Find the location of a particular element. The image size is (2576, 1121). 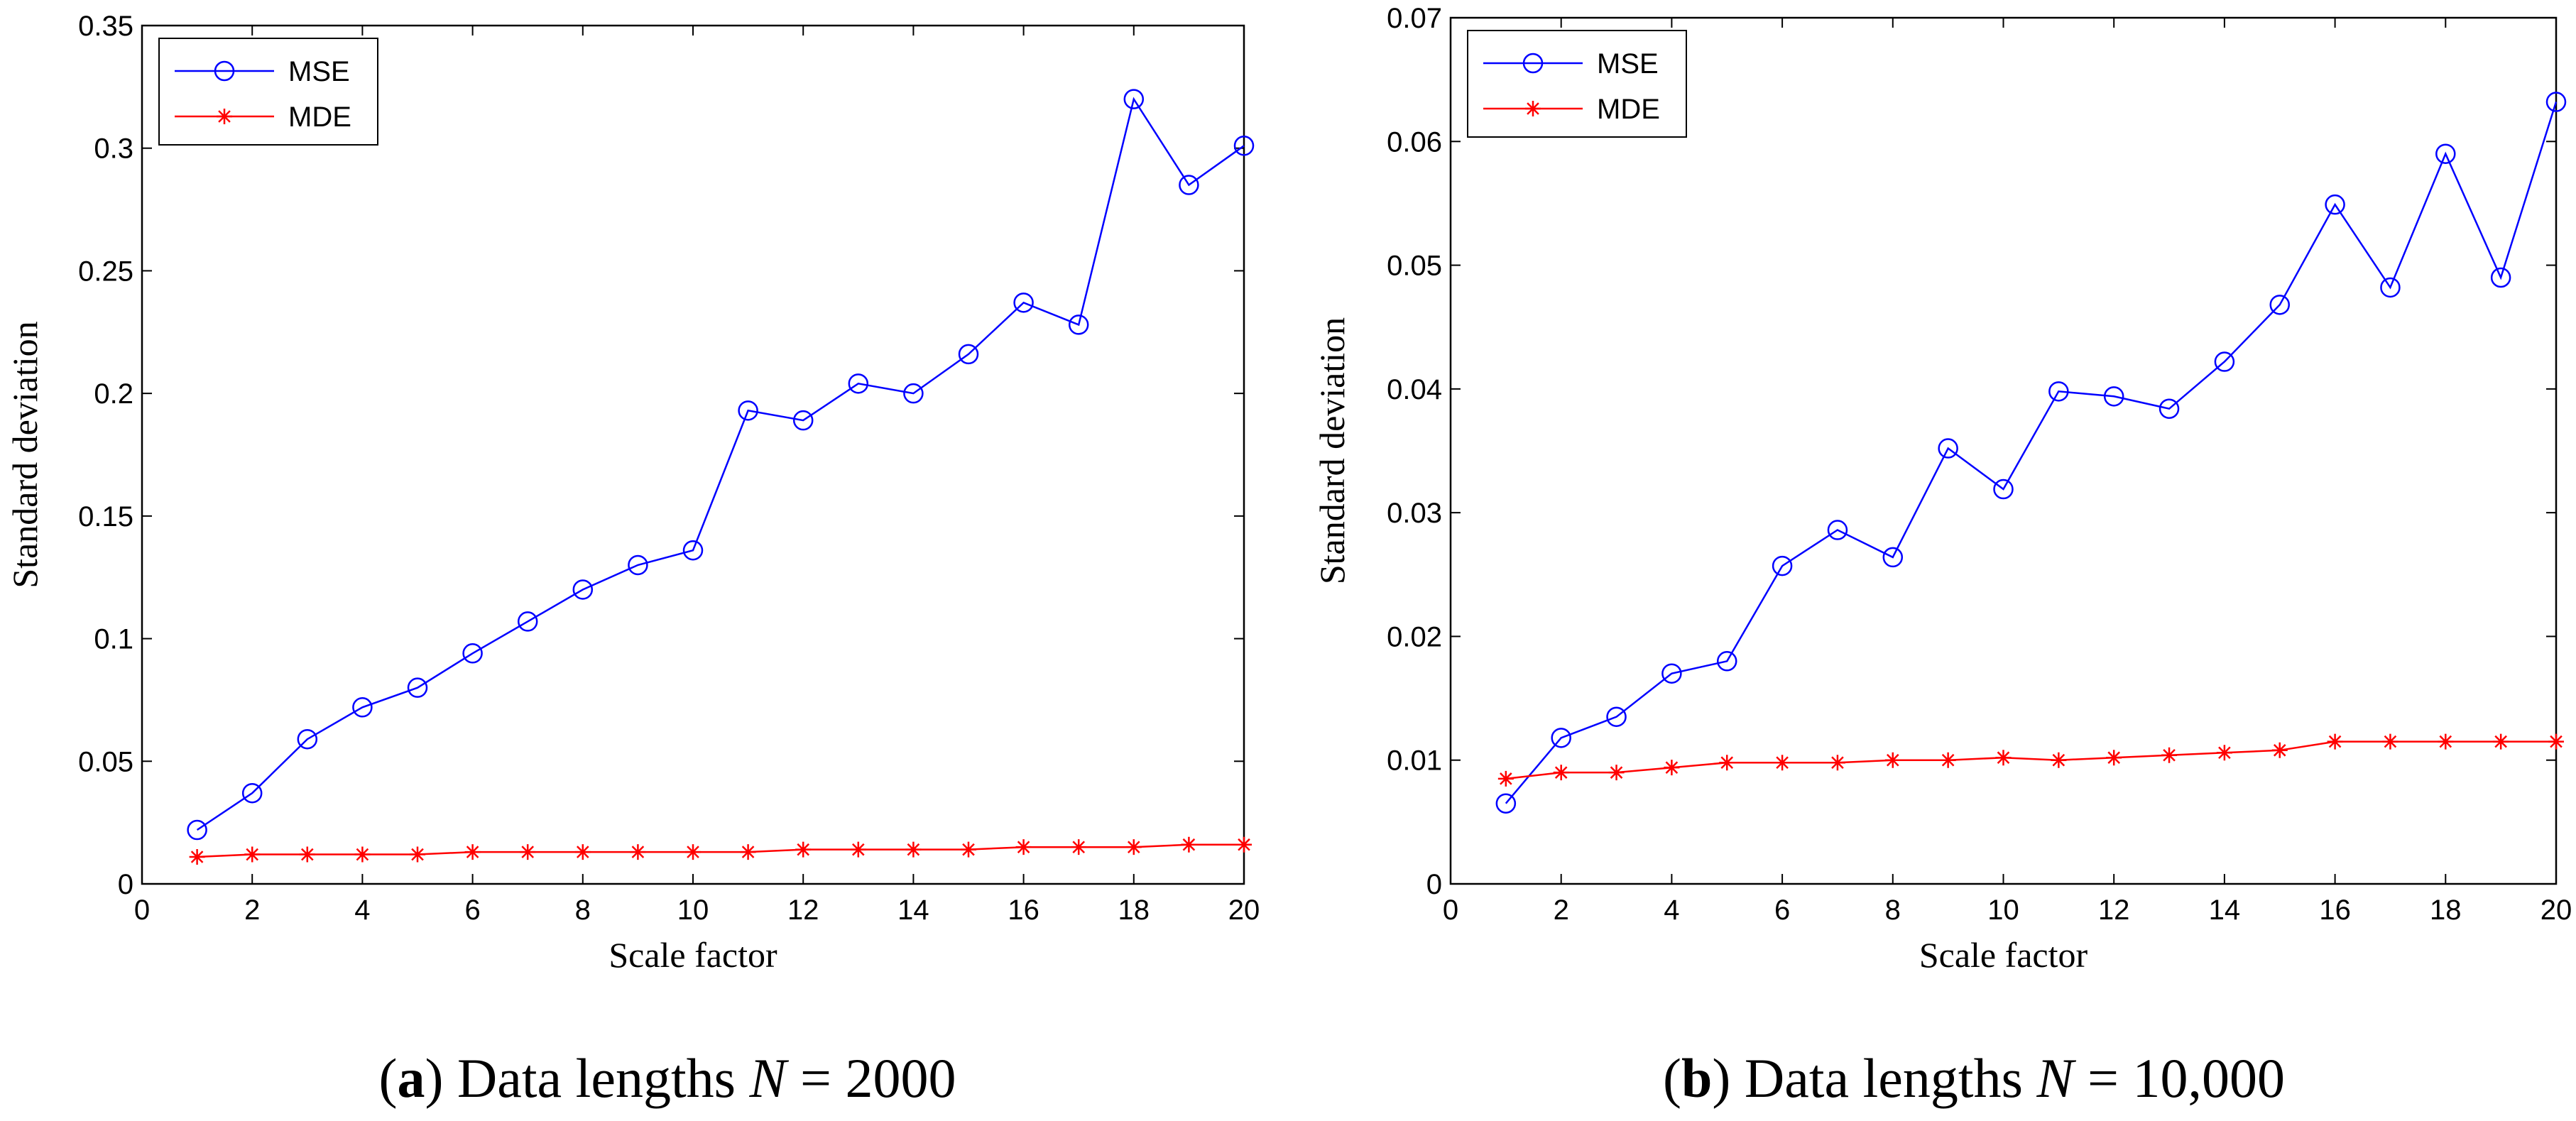

y-tick-label: 0.15 is located at coordinates (105, 516).